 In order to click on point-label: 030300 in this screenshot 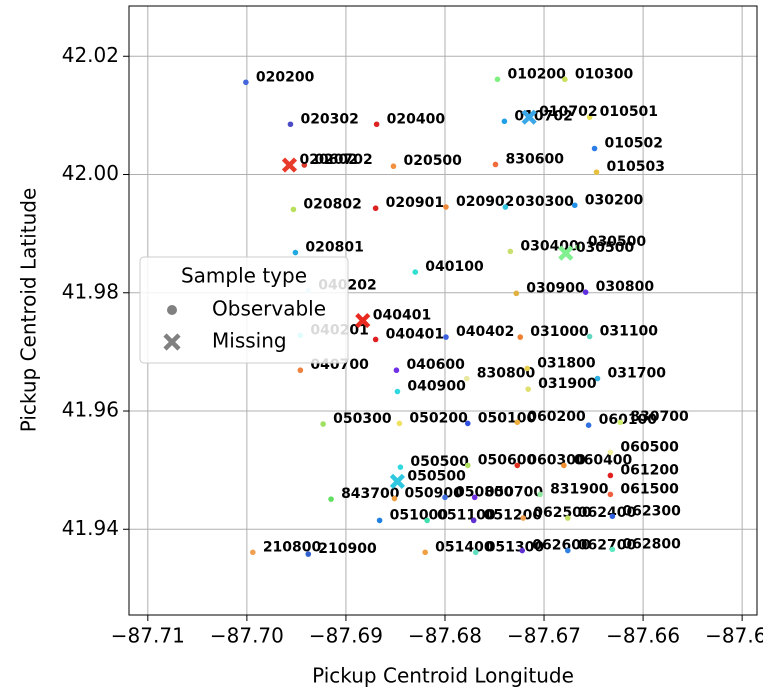, I will do `click(544, 202)`.